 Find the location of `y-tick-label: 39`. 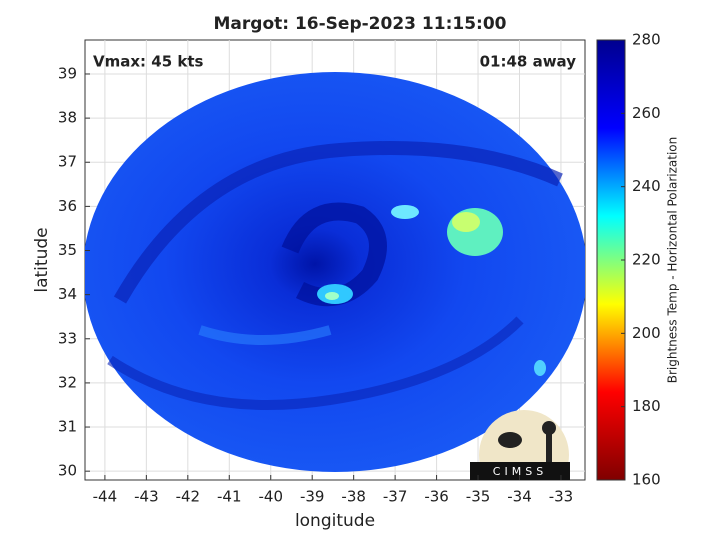

y-tick-label: 39 is located at coordinates (67, 73).